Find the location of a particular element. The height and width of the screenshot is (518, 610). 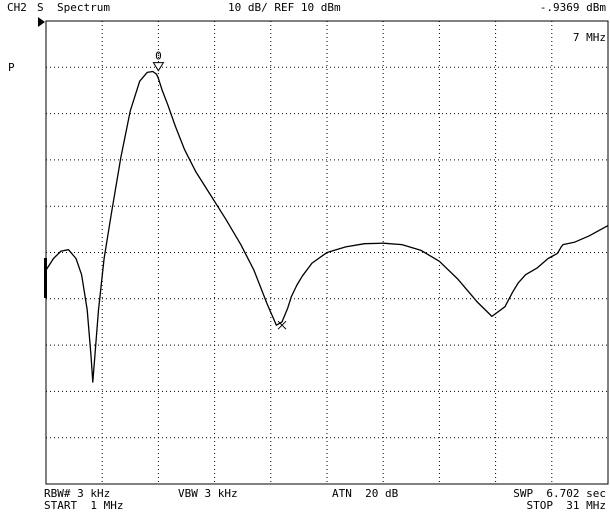

marker-frequency-readout: 7 MHz is located at coordinates (589, 37).